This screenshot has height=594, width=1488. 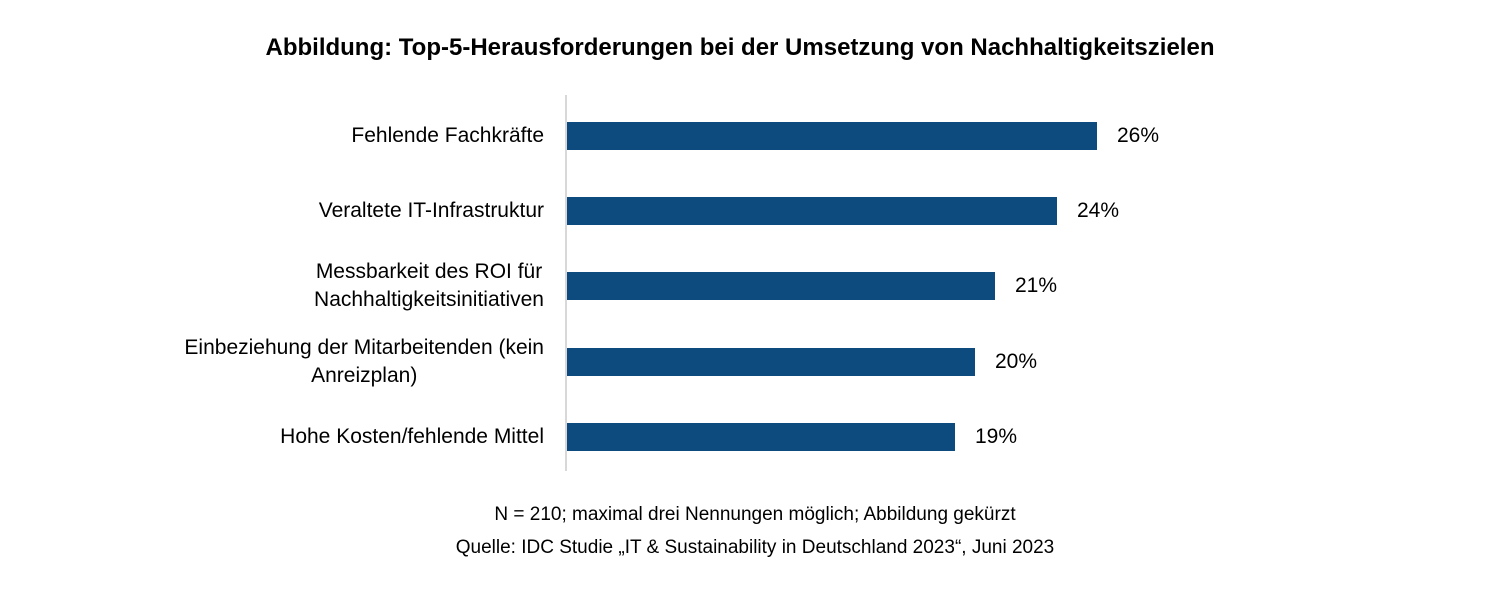 What do you see at coordinates (566, 283) in the screenshot?
I see `y-axis-line` at bounding box center [566, 283].